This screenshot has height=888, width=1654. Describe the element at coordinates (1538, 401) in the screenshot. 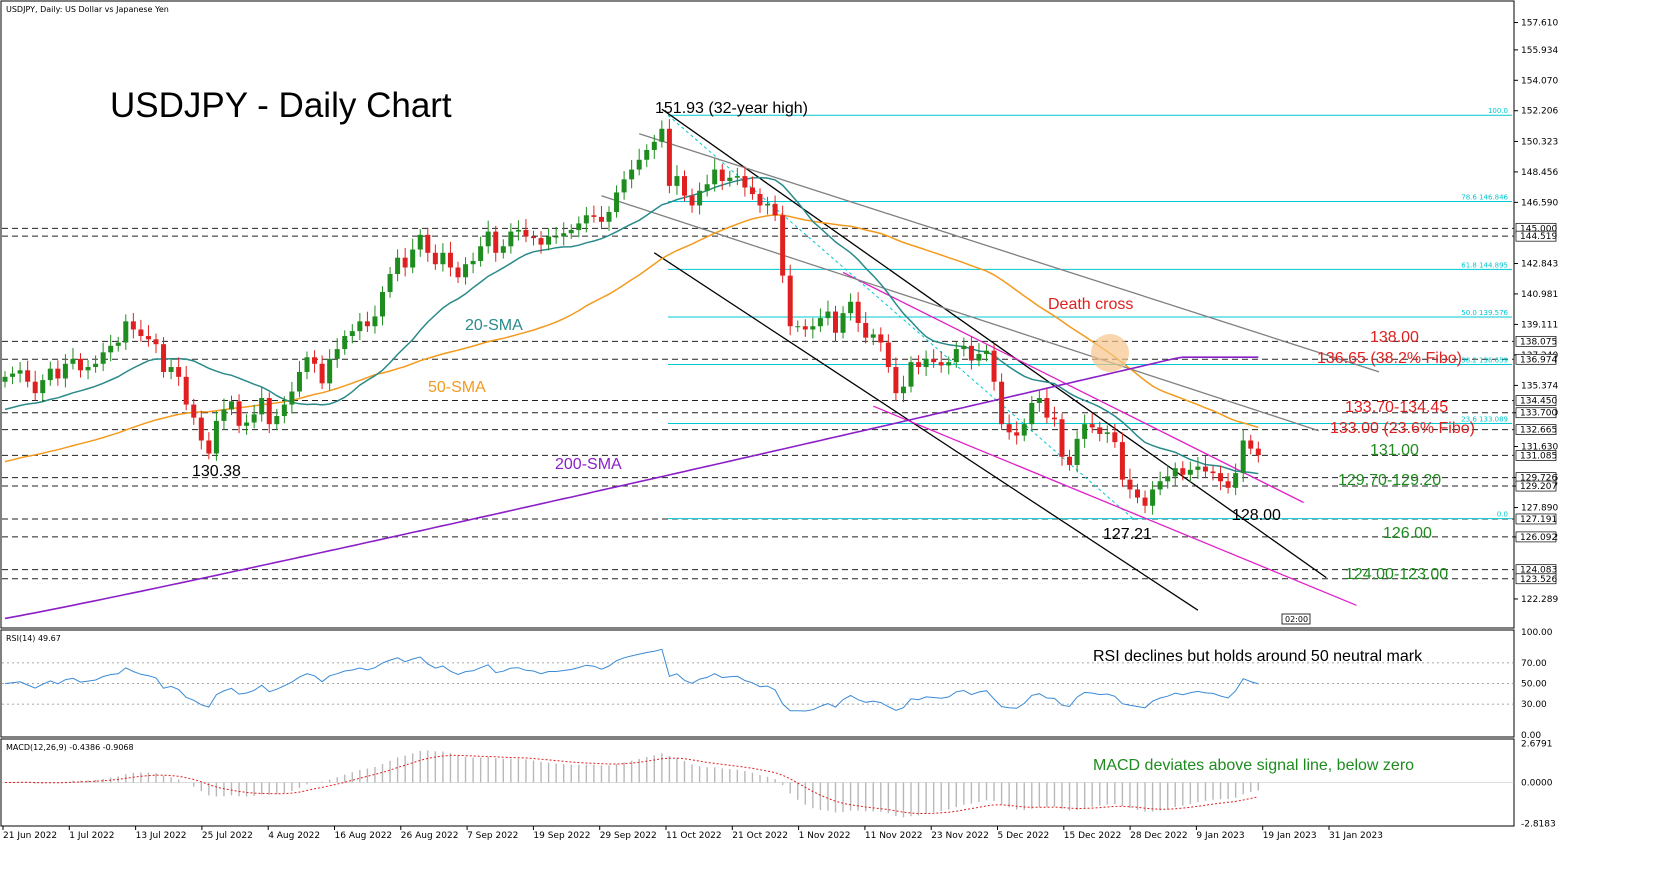

I see `price-box-label: 134.450` at that location.